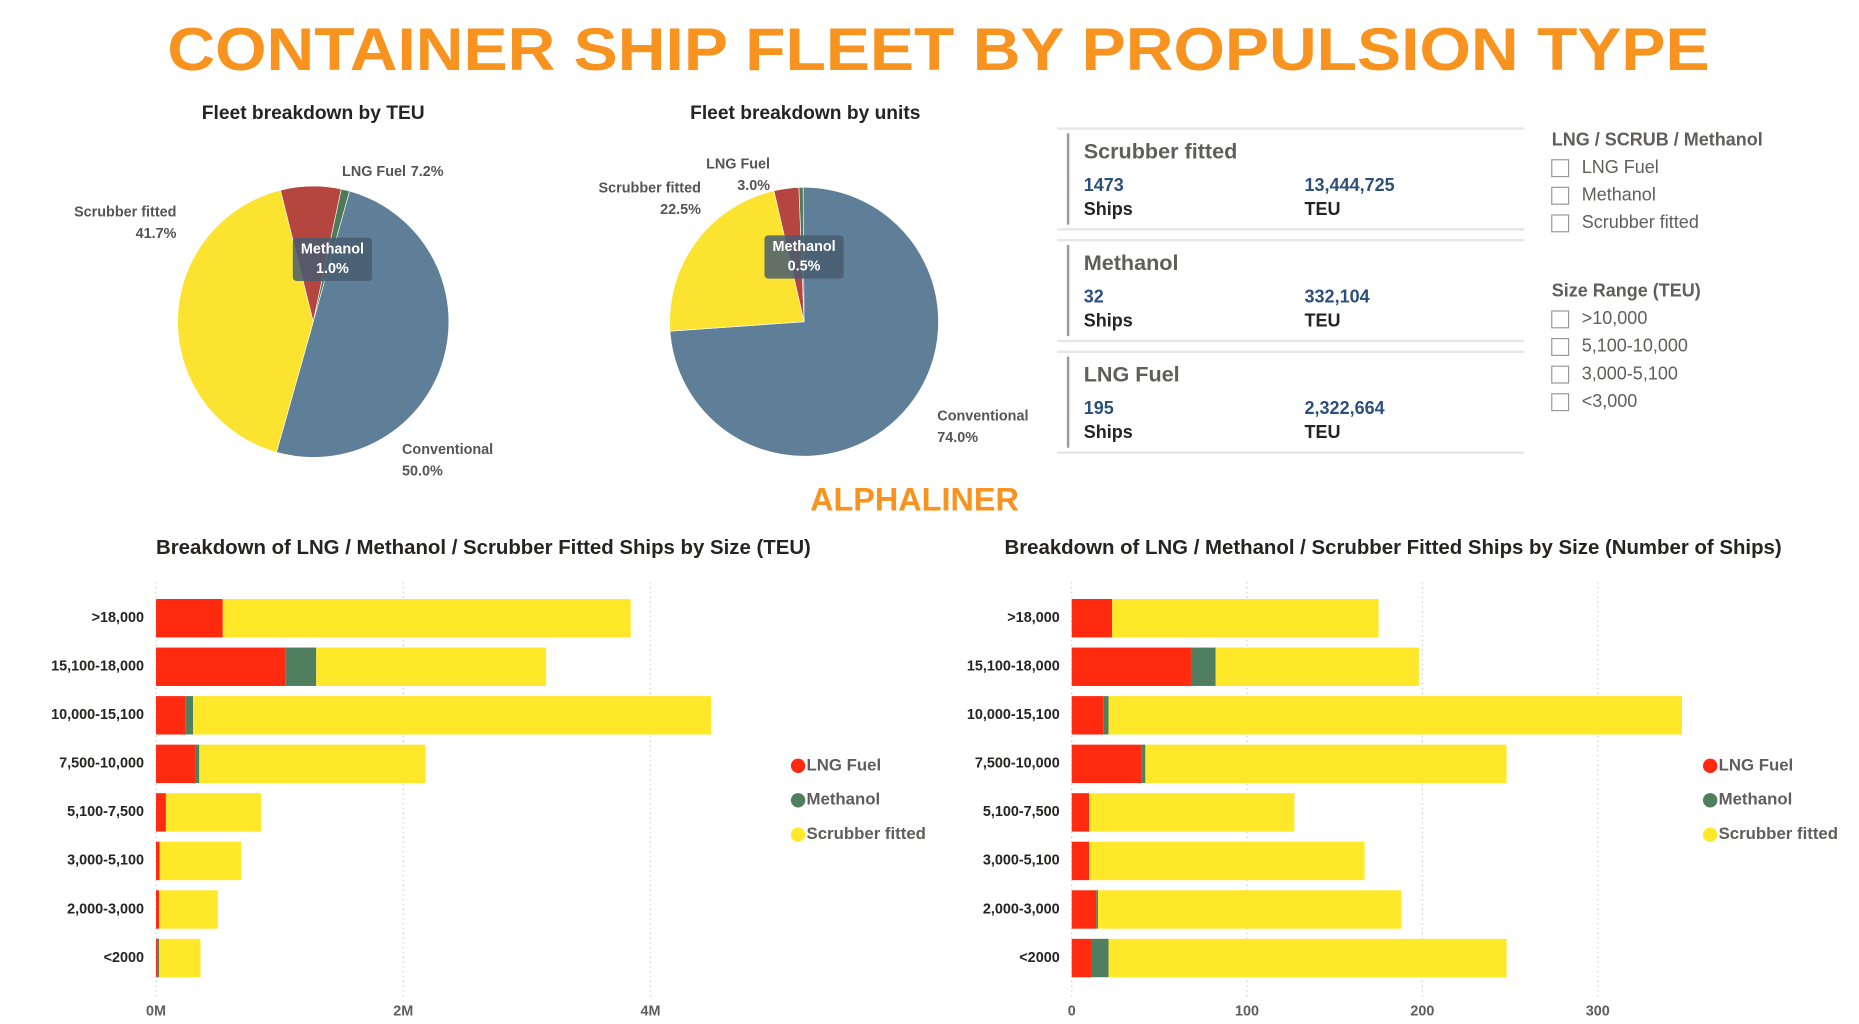  I want to click on x-tick-label: 0M, so click(156, 1012).